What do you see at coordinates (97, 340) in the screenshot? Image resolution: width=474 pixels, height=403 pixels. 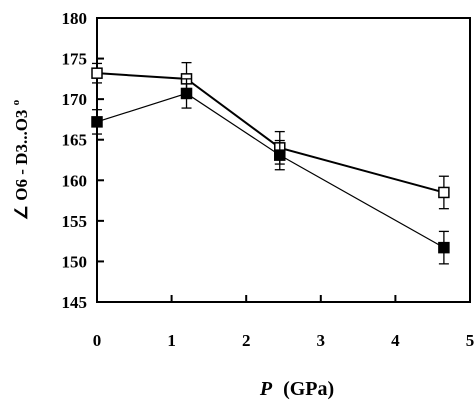 I see `x-tick-label: 0` at bounding box center [97, 340].